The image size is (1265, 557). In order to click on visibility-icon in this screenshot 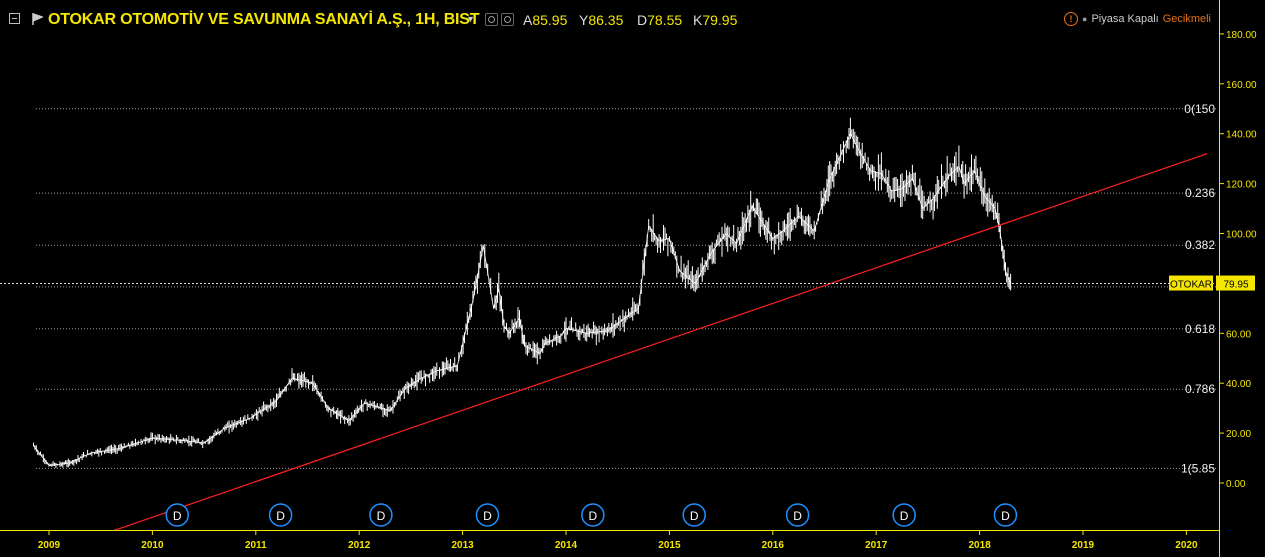, I will do `click(491, 19)`.